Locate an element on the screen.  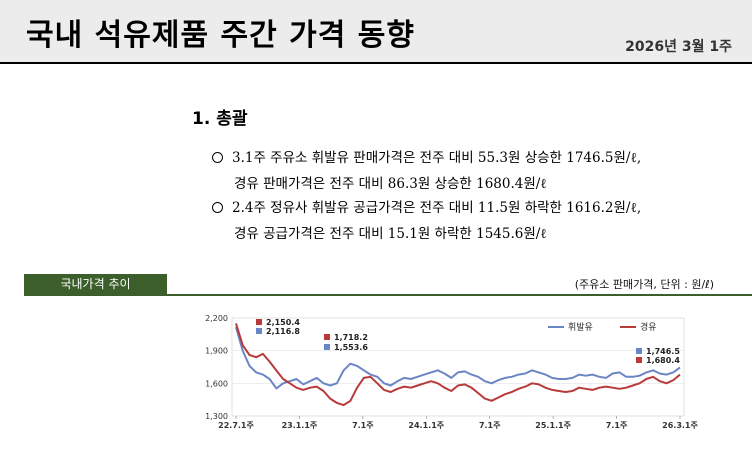
document-date: 2026년 3월 1주 is located at coordinates (678, 47).